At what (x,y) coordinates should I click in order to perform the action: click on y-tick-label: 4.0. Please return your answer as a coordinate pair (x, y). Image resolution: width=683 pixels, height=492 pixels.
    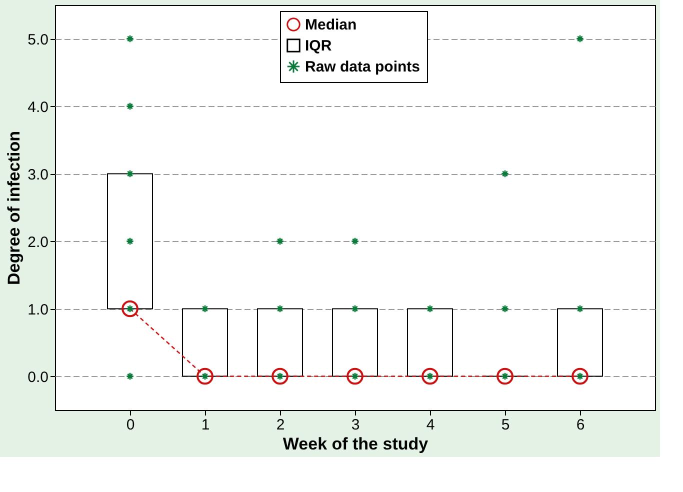
    Looking at the image, I should click on (38, 107).